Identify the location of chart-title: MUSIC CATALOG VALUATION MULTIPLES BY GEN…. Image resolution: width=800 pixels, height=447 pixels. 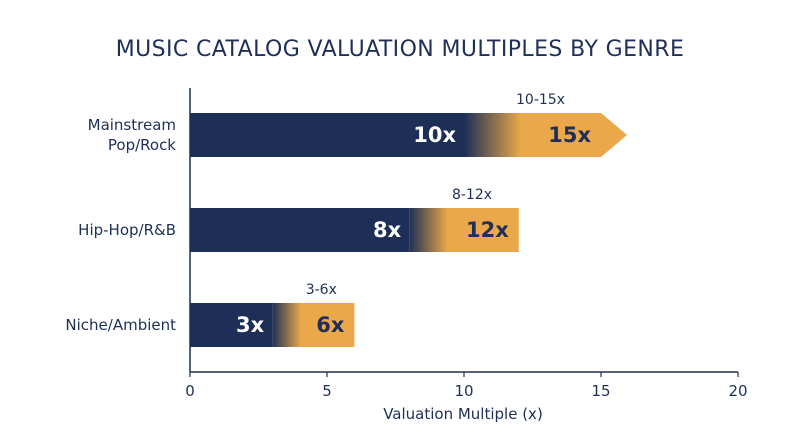
(400, 49).